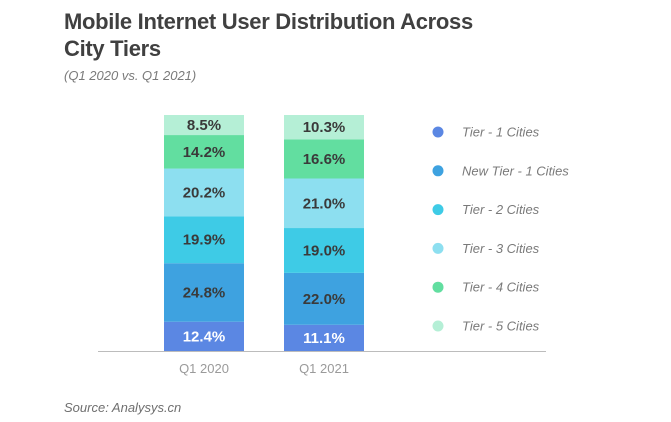 Image resolution: width=671 pixels, height=422 pixels. I want to click on source-note: Source: Analysys.cn, so click(123, 407).